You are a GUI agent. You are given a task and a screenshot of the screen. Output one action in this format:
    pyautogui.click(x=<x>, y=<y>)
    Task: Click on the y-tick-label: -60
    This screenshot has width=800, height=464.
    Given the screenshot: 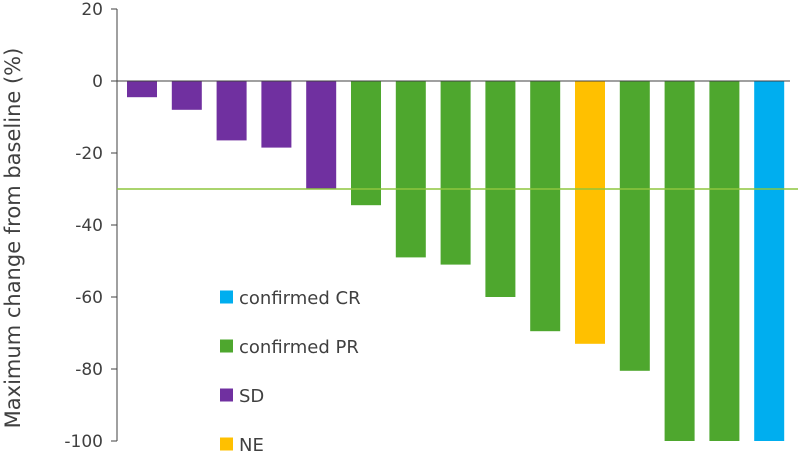 What is the action you would take?
    pyautogui.click(x=89, y=298)
    